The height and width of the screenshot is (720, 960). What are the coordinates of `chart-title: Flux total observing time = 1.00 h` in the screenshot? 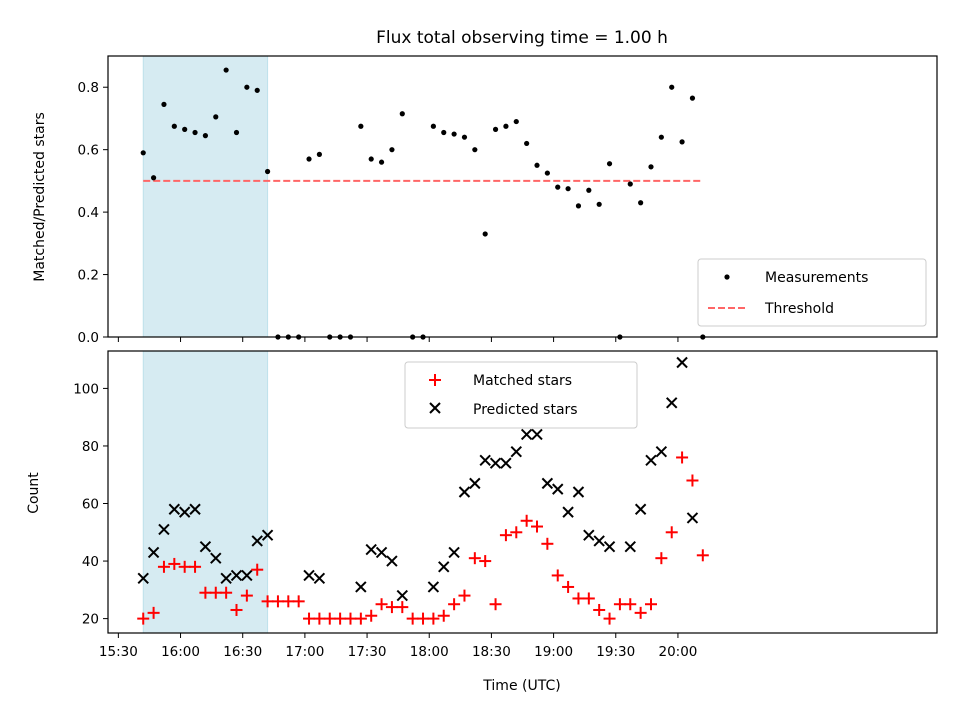 It's located at (522, 38).